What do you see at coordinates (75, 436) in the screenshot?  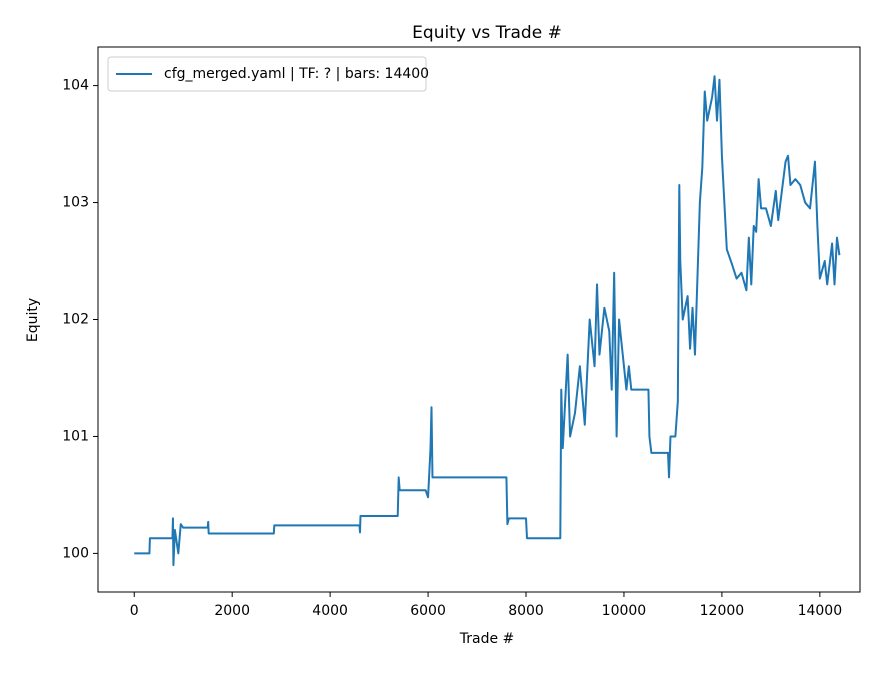 I see `y-tick-label: 101` at bounding box center [75, 436].